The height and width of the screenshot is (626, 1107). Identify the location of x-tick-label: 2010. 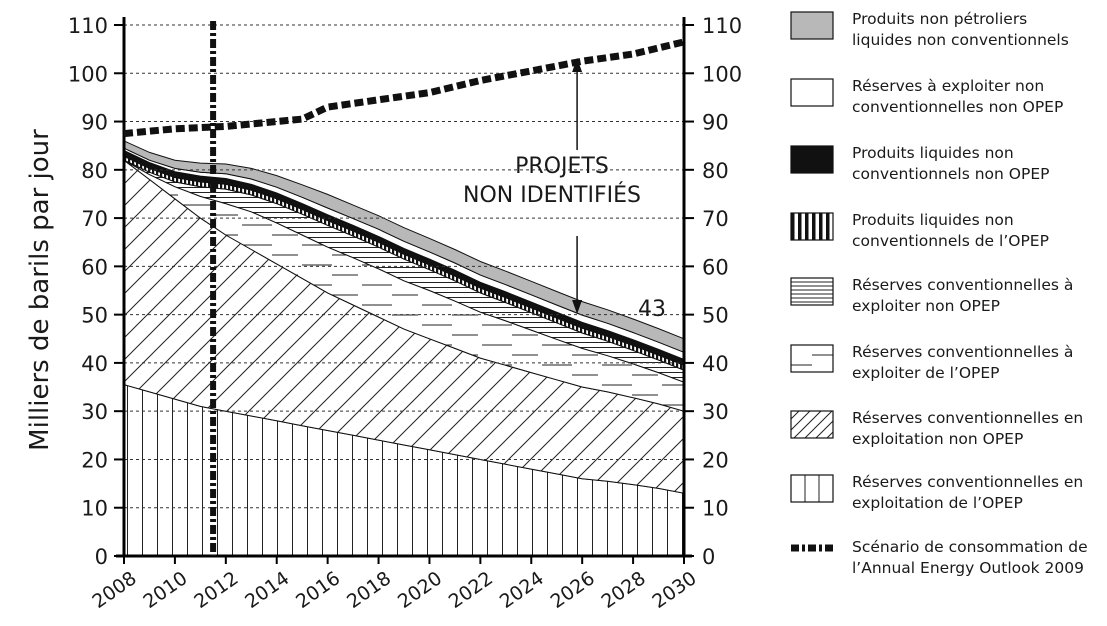
(165, 590).